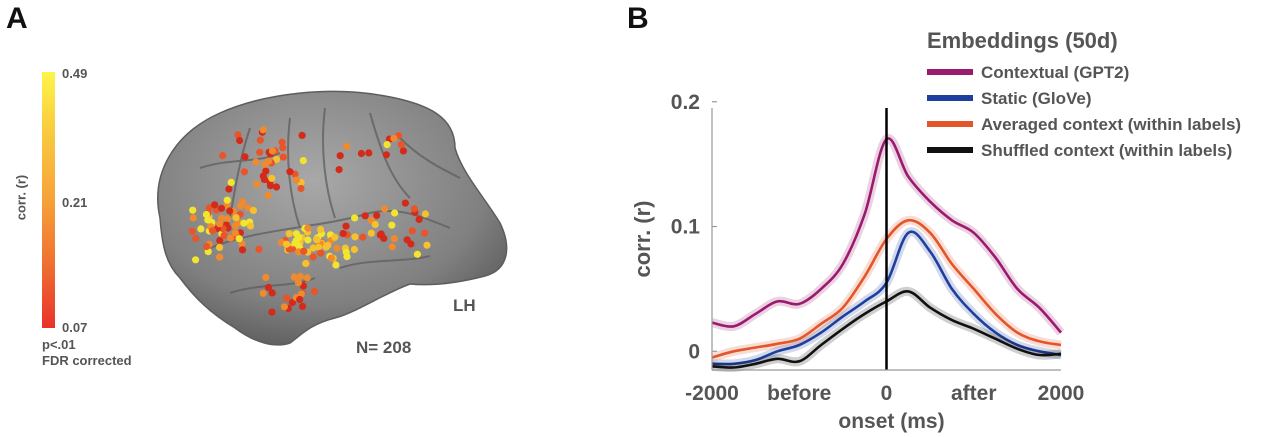 The image size is (1280, 437). Describe the element at coordinates (685, 102) in the screenshot. I see `y-tick-label: 0.2` at that location.